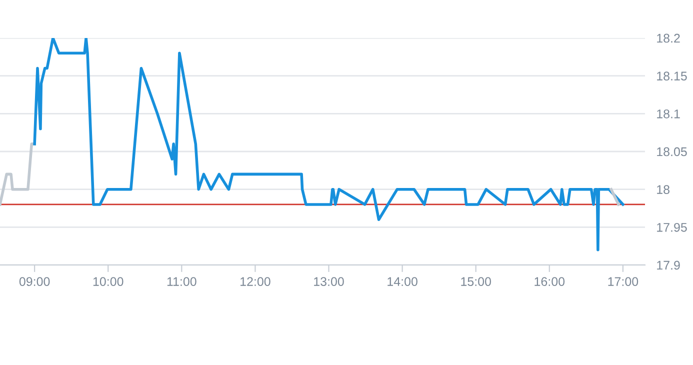 The width and height of the screenshot is (693, 365). I want to click on x-tick-label: 16:00, so click(549, 281).